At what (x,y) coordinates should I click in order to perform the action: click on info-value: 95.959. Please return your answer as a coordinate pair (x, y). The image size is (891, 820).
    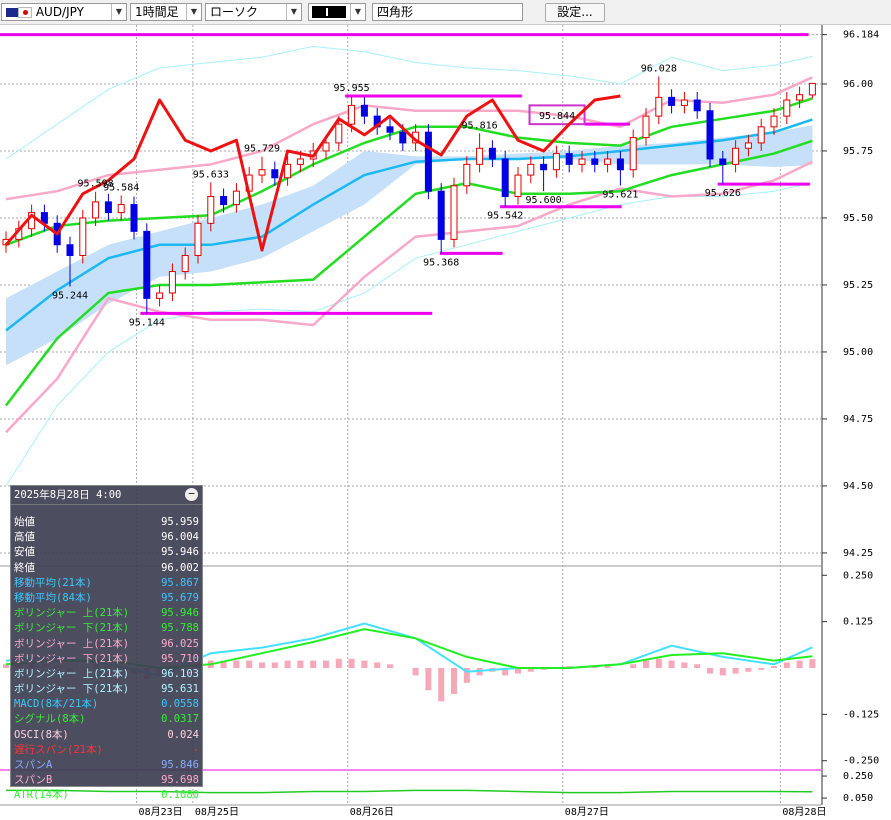
    Looking at the image, I should click on (180, 522).